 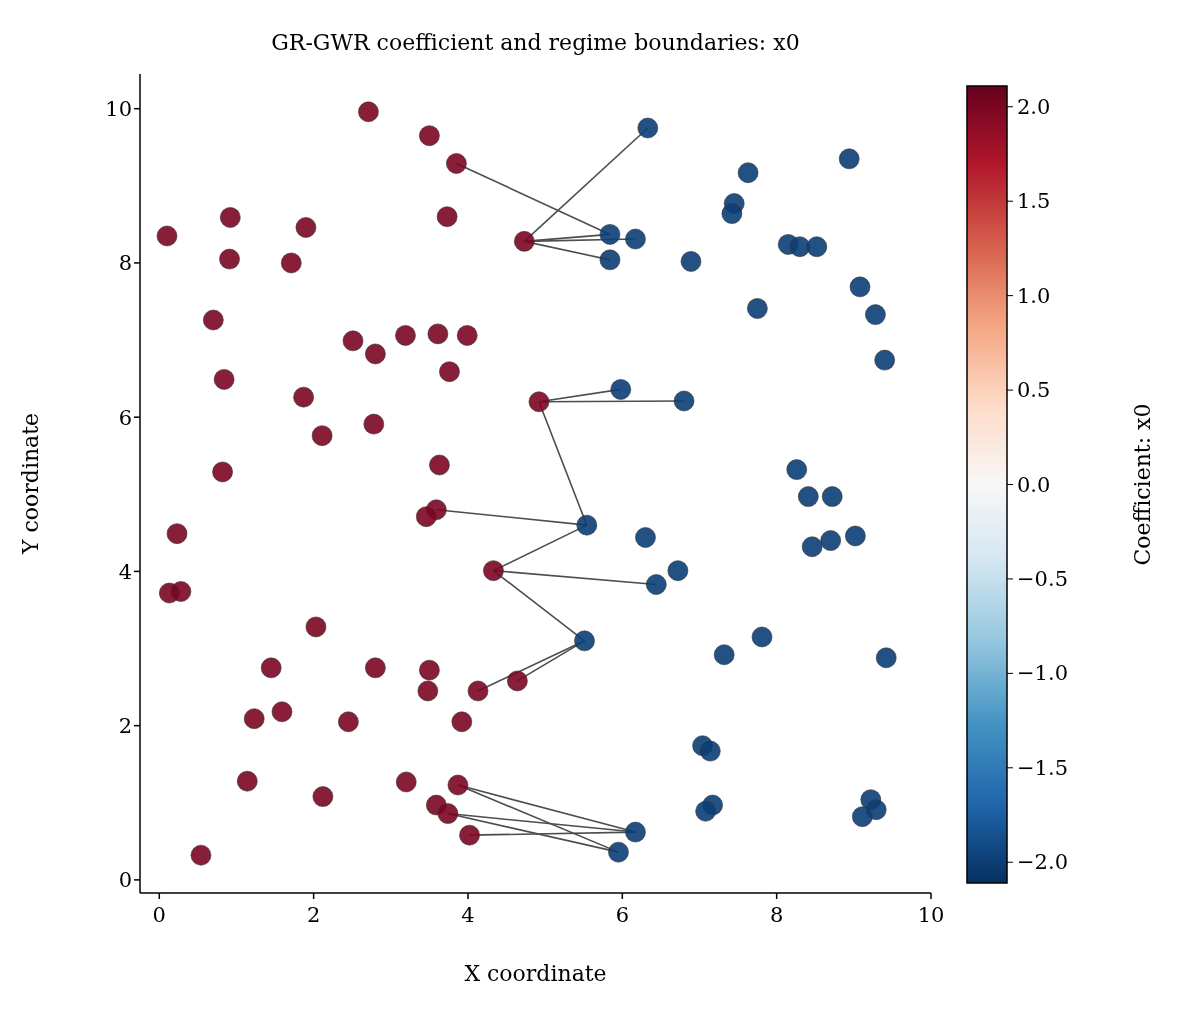 What do you see at coordinates (1042, 862) in the screenshot?
I see `color-bar-label: −2.0` at bounding box center [1042, 862].